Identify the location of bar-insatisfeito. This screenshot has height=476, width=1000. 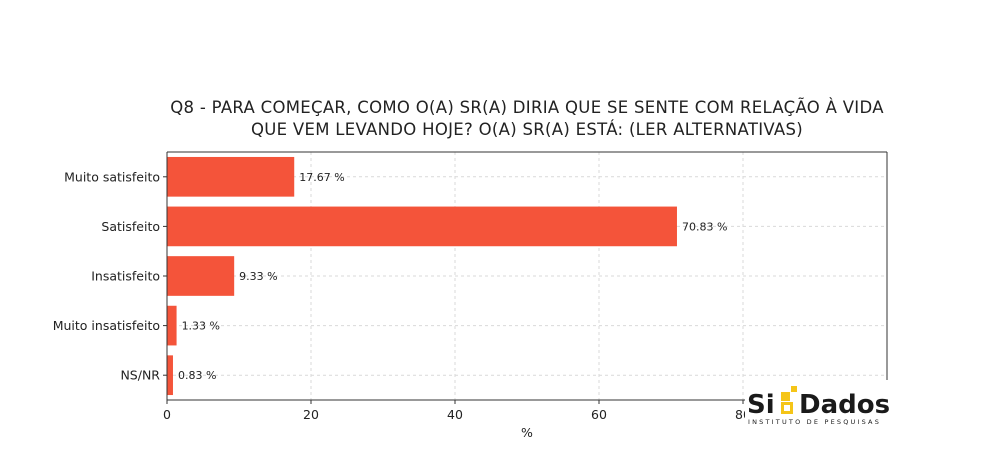
(201, 276).